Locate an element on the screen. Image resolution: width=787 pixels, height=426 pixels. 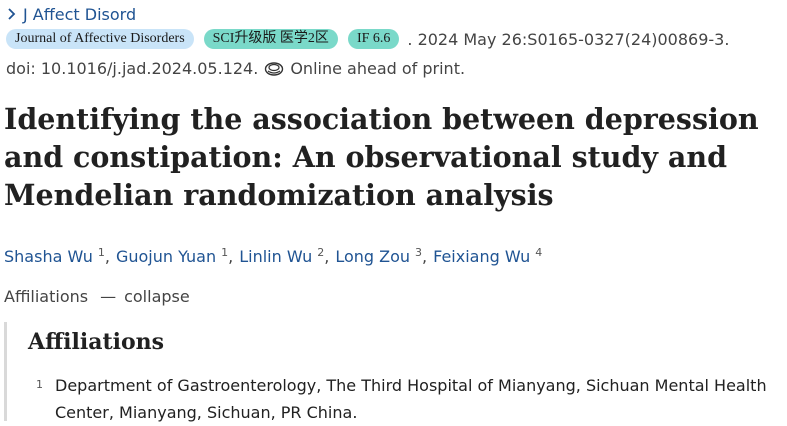
author-link: Linlin Wu is located at coordinates (276, 256).